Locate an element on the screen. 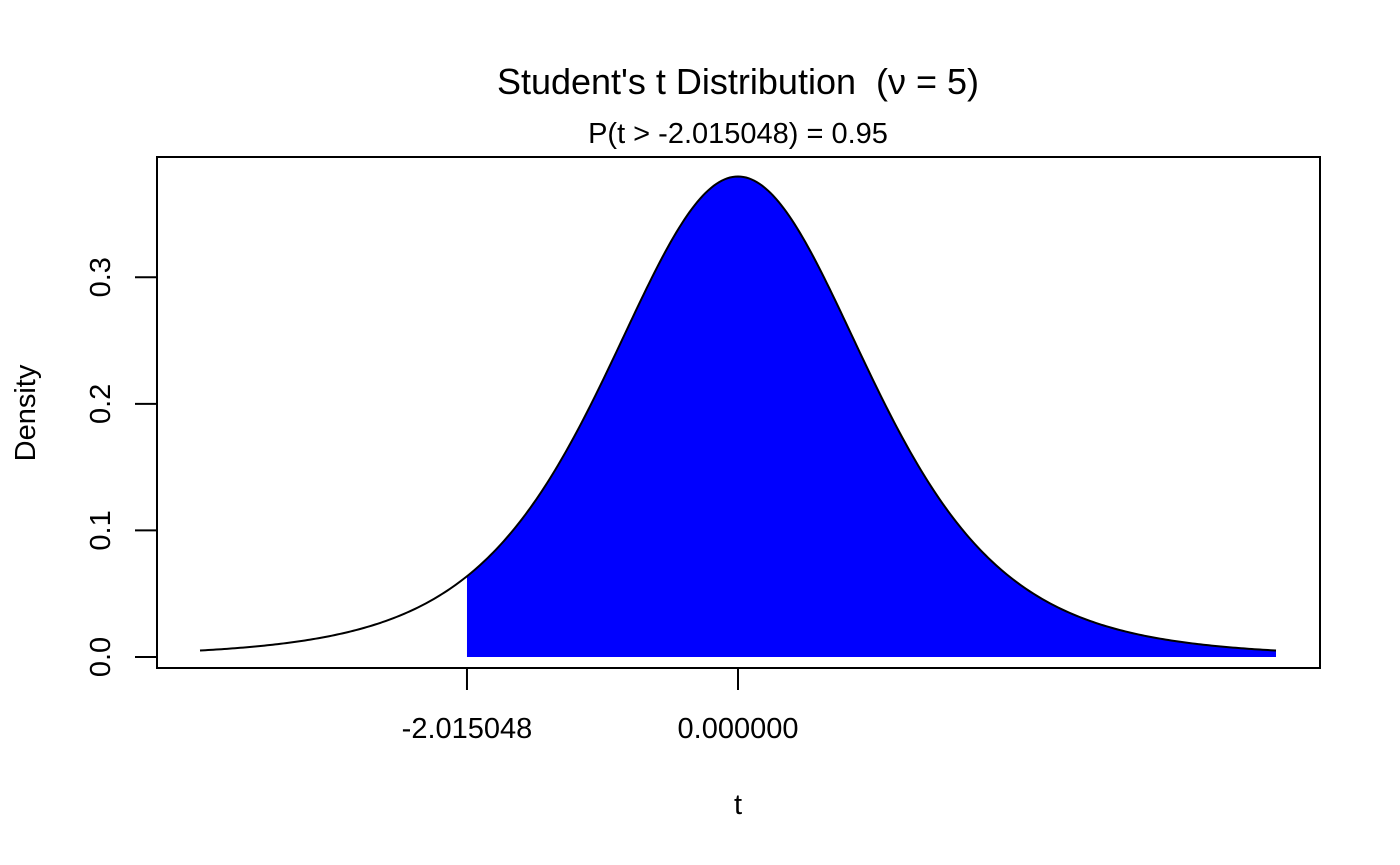 Image resolution: width=1400 pixels, height=865 pixels. y-tick-label: 0.2 is located at coordinates (101, 404).